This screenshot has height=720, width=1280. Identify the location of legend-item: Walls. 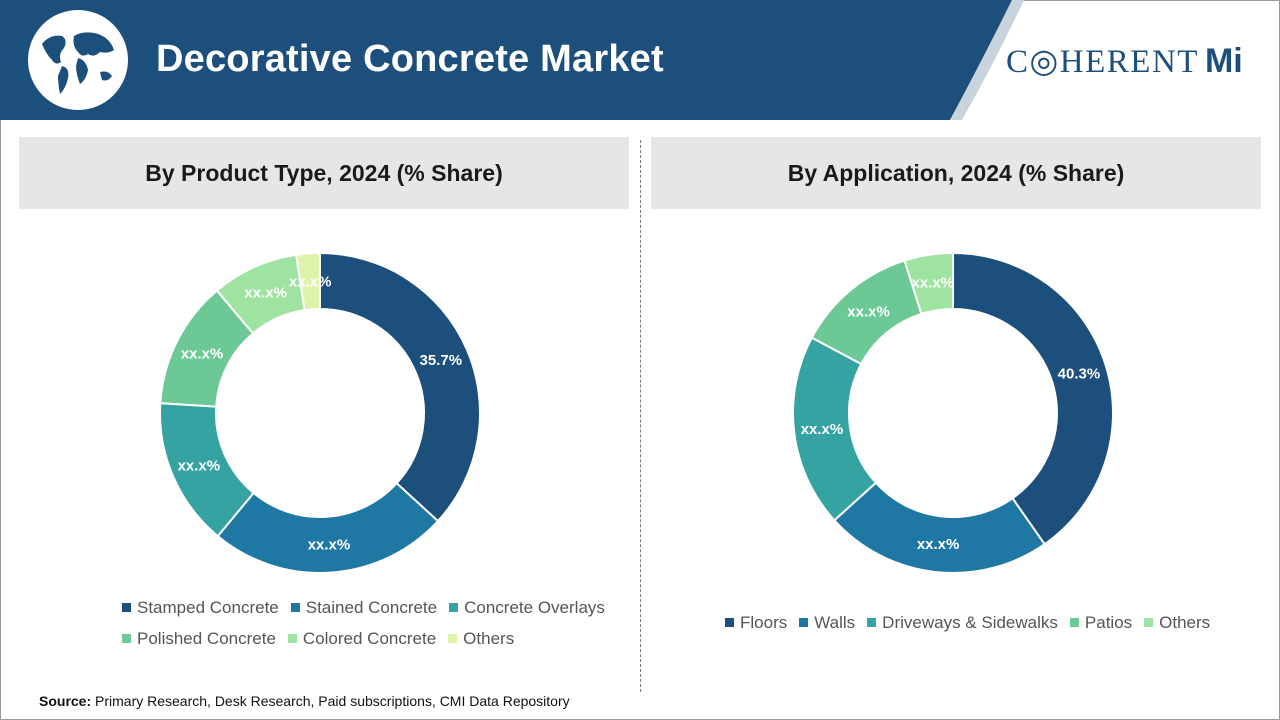
(827, 623).